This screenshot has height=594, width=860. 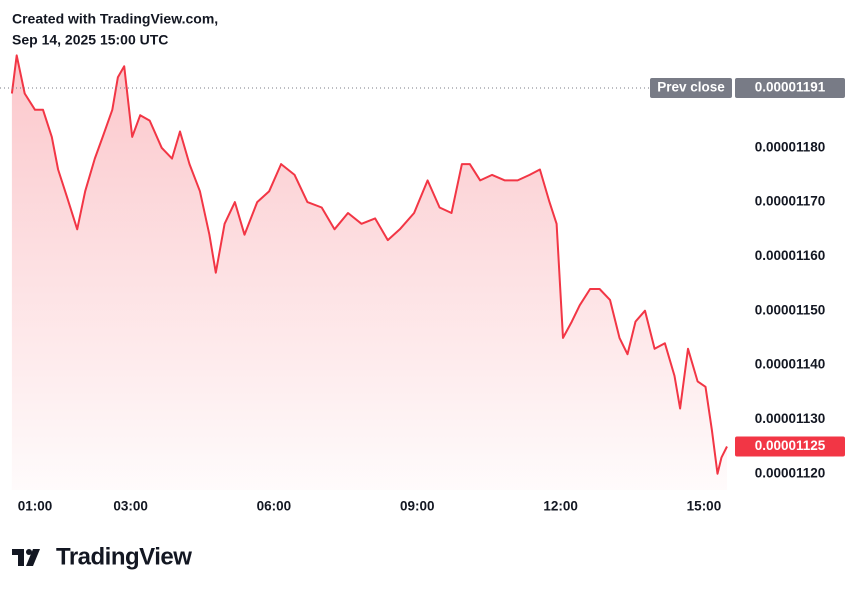 I want to click on x-tick-label: 01:00, so click(x=35, y=506).